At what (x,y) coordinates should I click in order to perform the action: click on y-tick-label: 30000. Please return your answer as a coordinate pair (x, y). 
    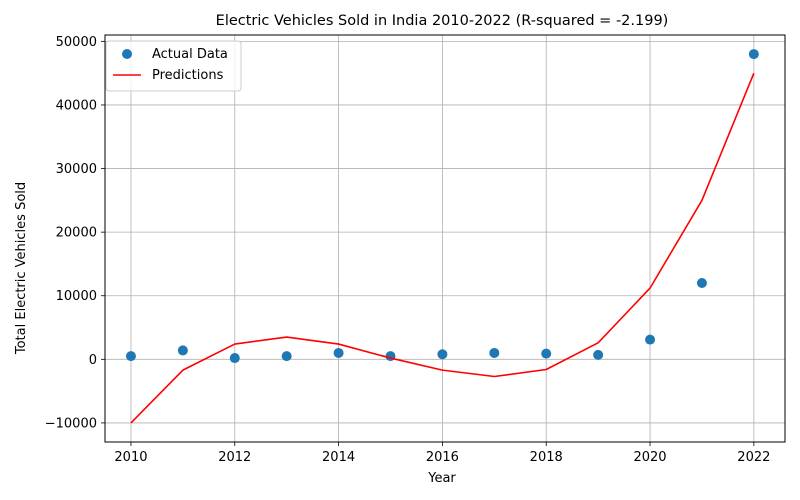
    Looking at the image, I should click on (76, 169).